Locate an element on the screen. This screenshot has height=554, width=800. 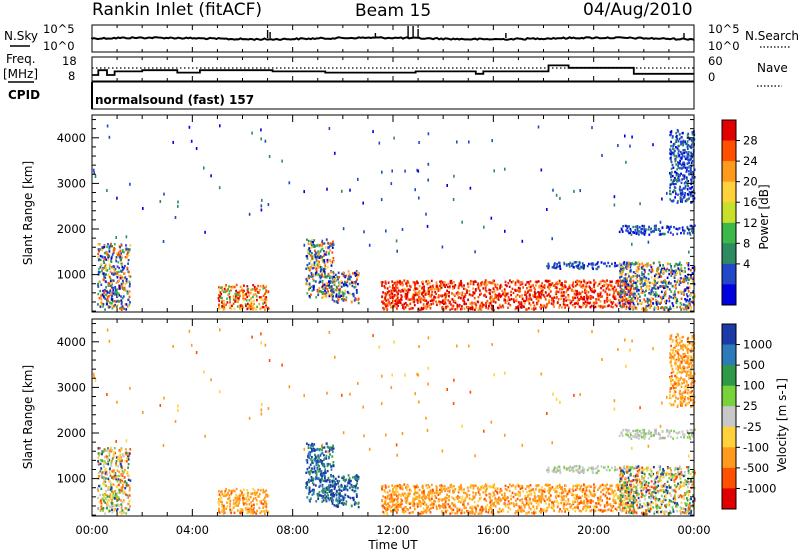
nsearch-tick-bottom: 10^0 is located at coordinates (724, 46).